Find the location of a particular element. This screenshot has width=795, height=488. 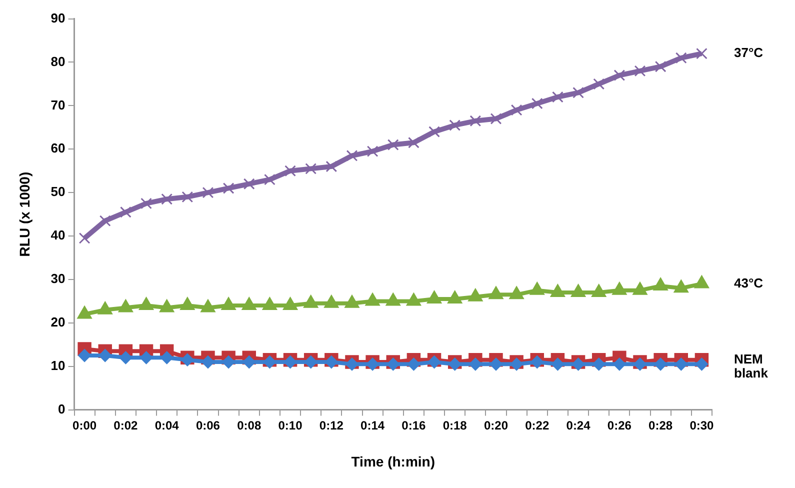

y-tick-label: 60 is located at coordinates (58, 148).